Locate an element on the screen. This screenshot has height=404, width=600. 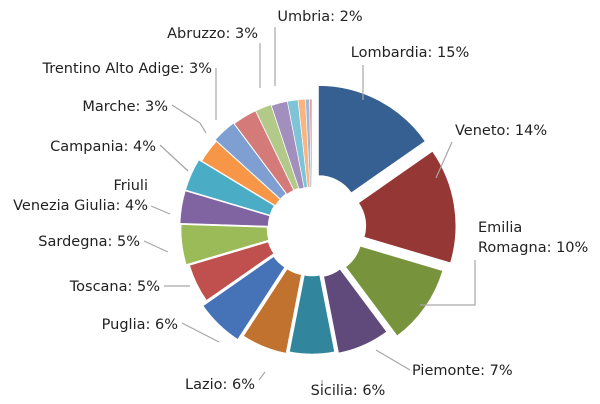
pie-slice-puglia is located at coordinates (244, 298).